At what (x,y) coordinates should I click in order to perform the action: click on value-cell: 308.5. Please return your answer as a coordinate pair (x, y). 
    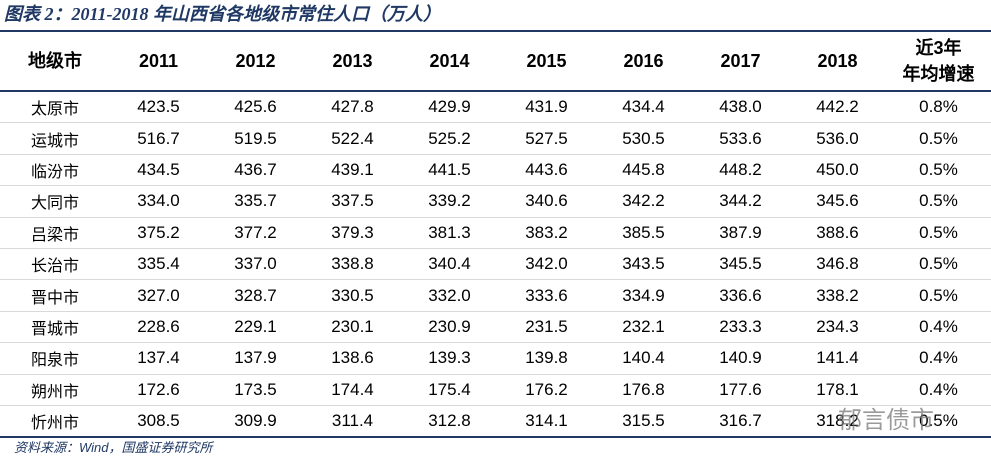
    Looking at the image, I should click on (158, 421).